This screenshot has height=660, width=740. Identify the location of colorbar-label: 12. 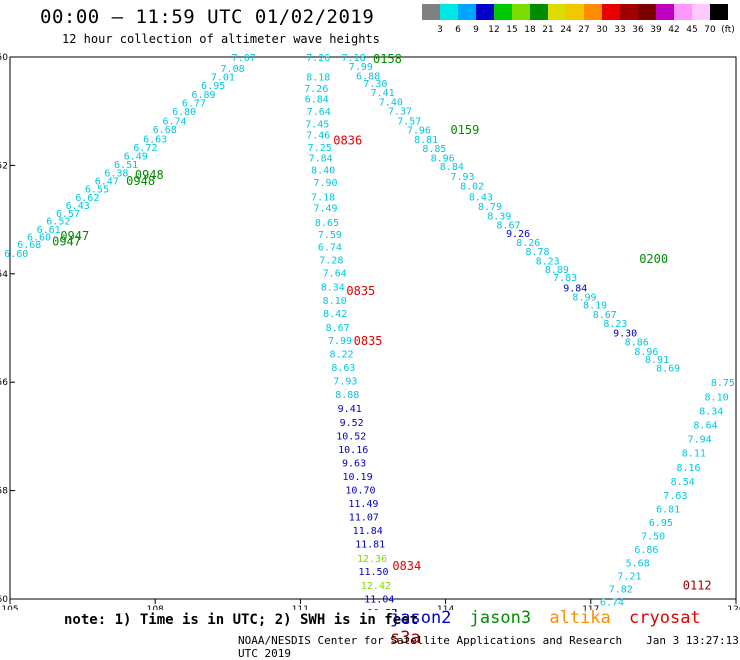
(493, 29).